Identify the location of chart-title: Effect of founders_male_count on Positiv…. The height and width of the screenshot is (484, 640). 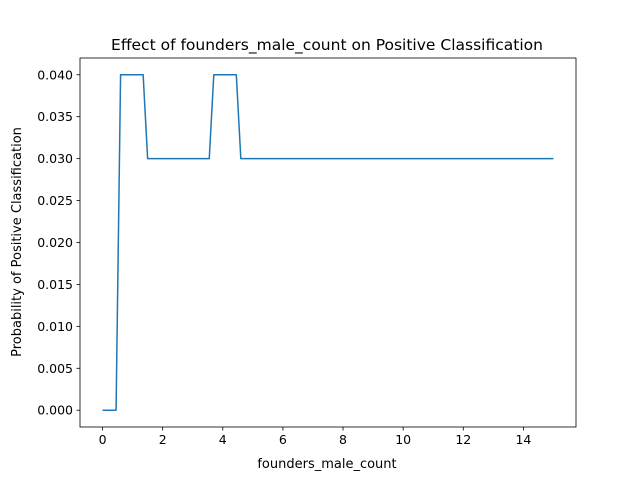
(327, 45).